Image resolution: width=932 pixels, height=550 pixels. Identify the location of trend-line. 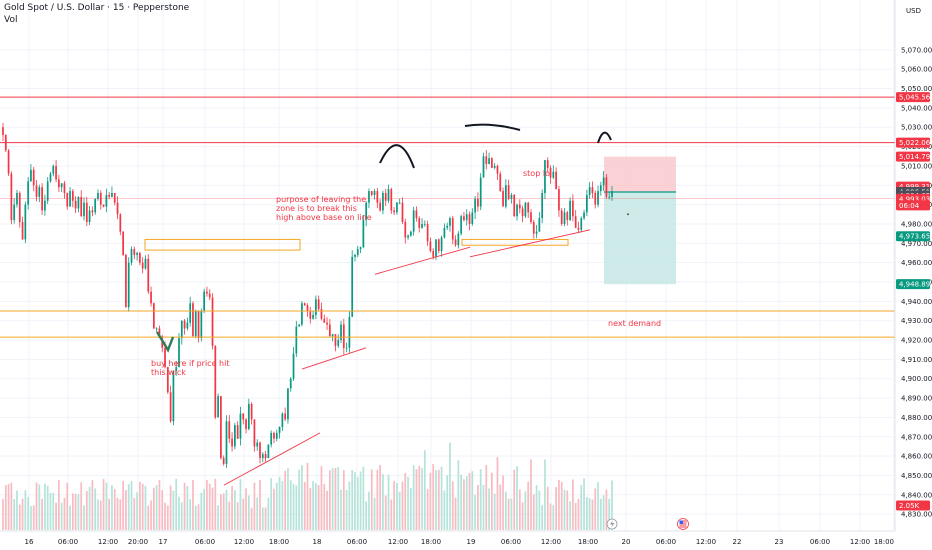
(272, 459).